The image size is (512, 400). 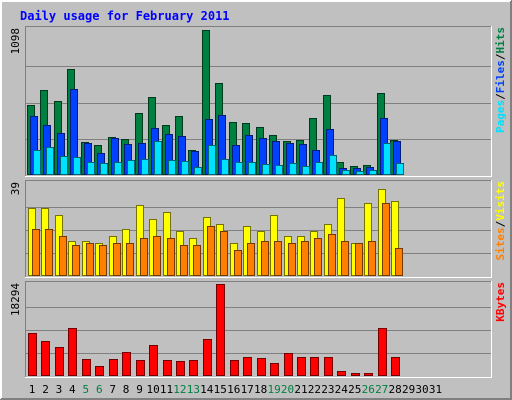 What do you see at coordinates (408, 389) in the screenshot?
I see `x-tick-label-29: 29` at bounding box center [408, 389].